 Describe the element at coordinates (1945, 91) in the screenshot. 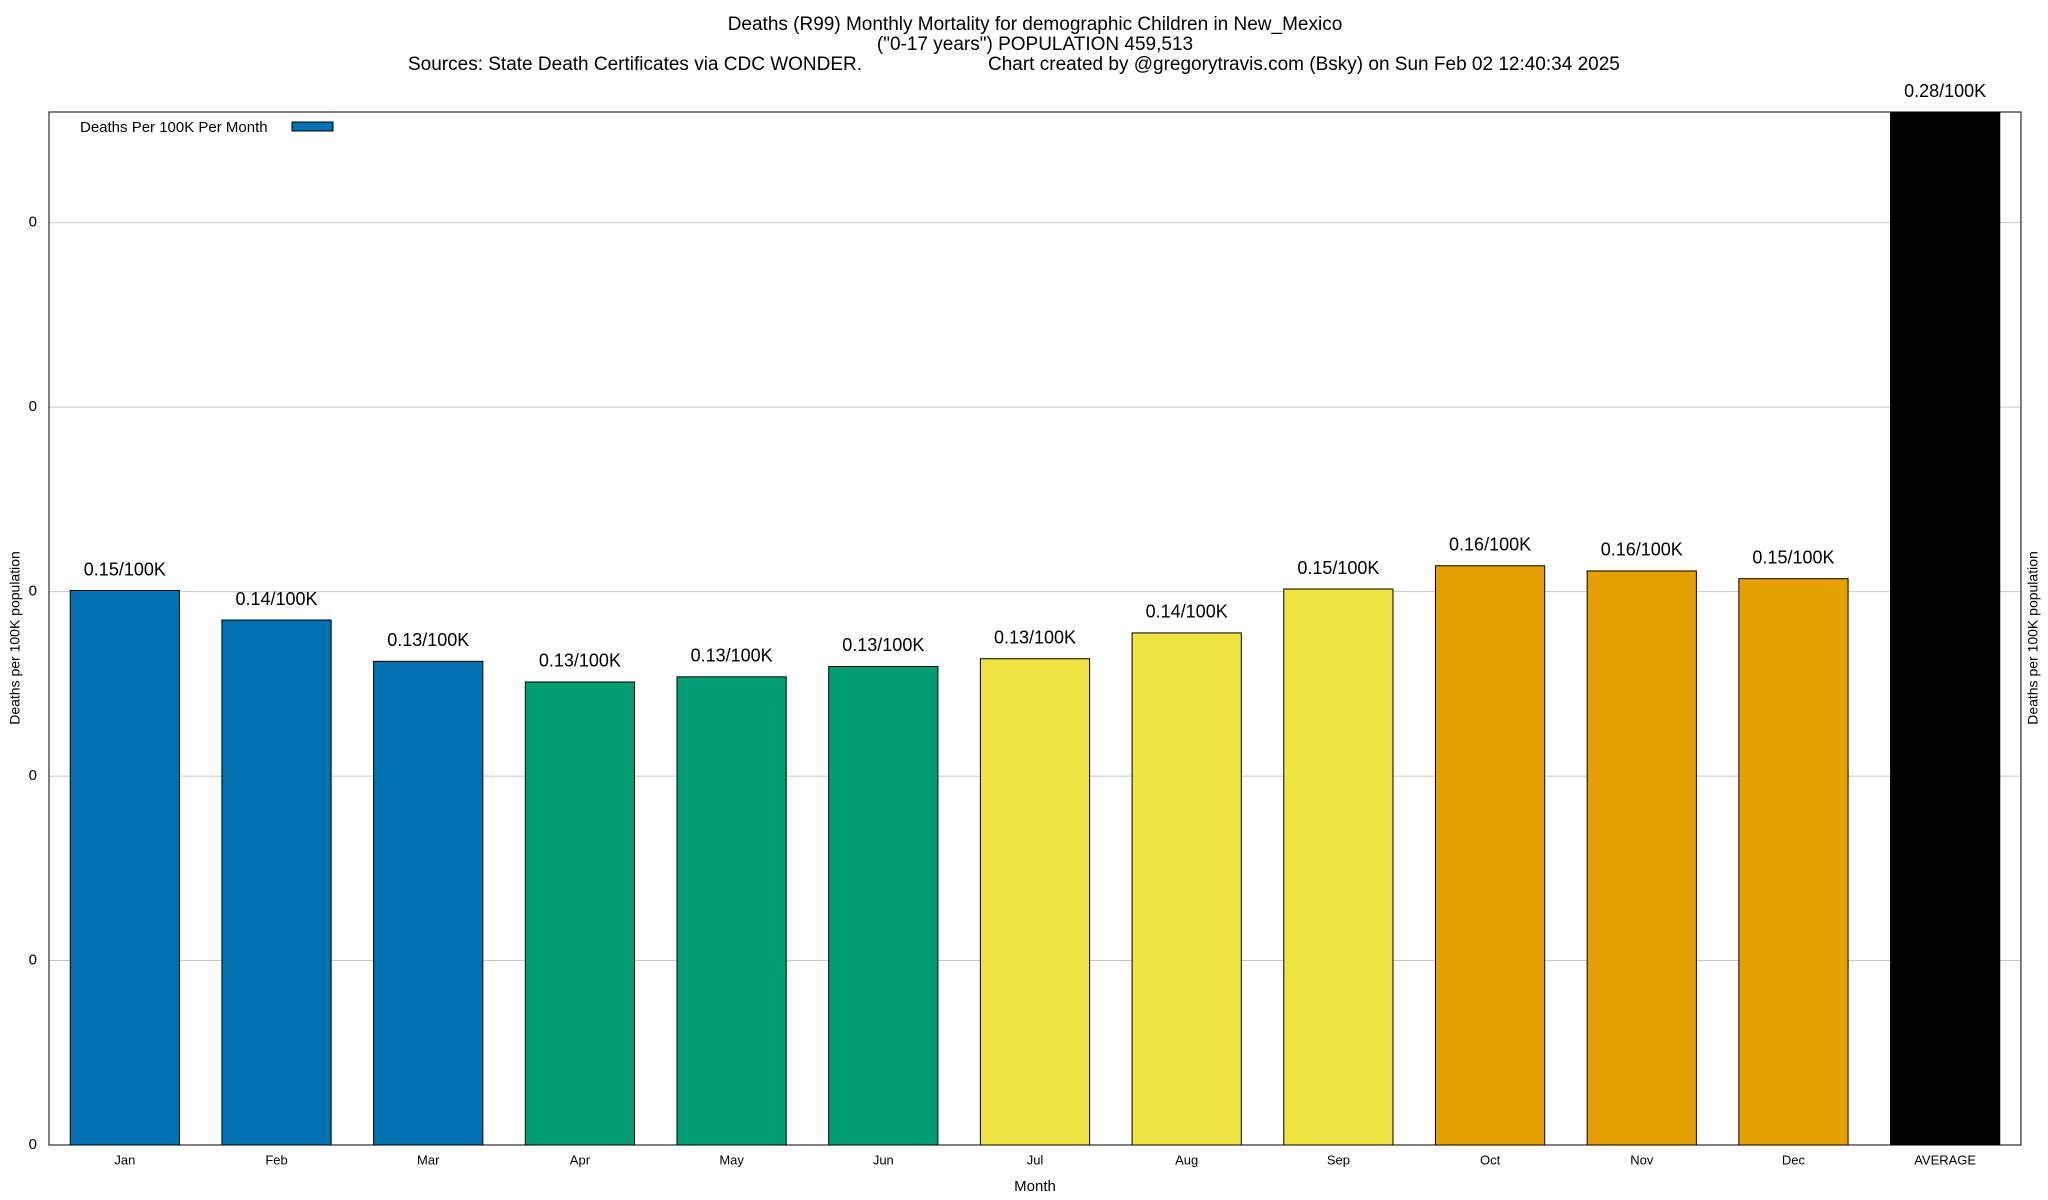

I see `value-label: 0.28/100K` at that location.